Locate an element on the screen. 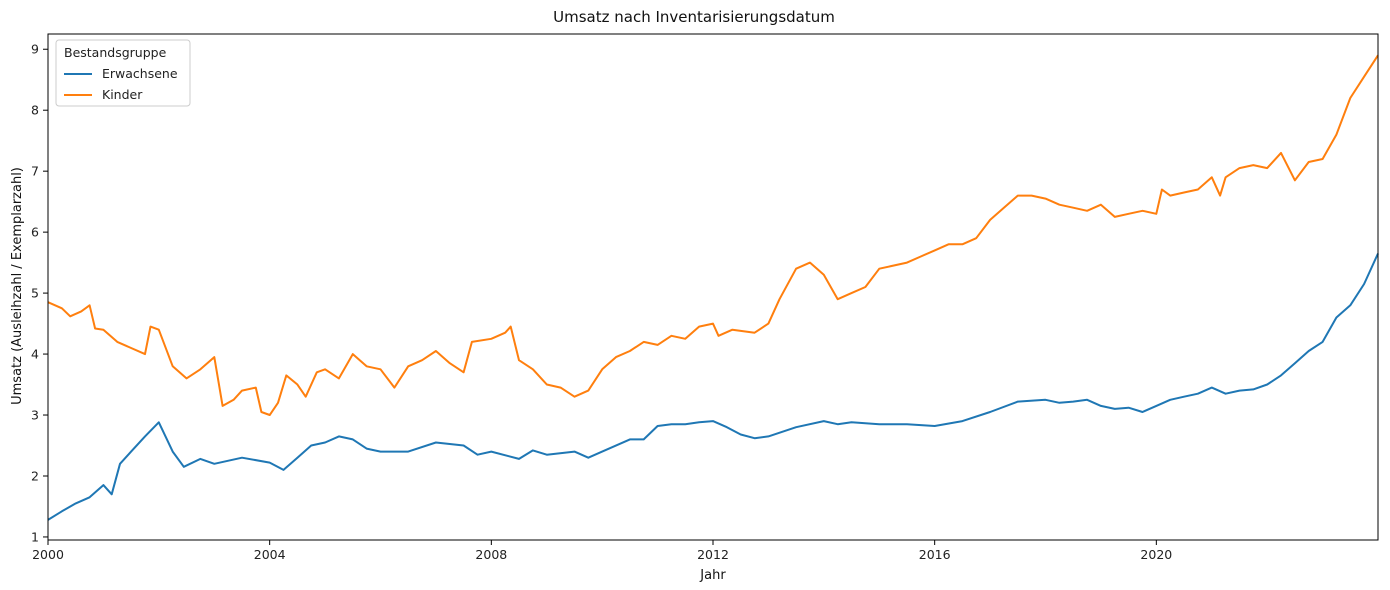  y-tick-label: 2 is located at coordinates (35, 475).